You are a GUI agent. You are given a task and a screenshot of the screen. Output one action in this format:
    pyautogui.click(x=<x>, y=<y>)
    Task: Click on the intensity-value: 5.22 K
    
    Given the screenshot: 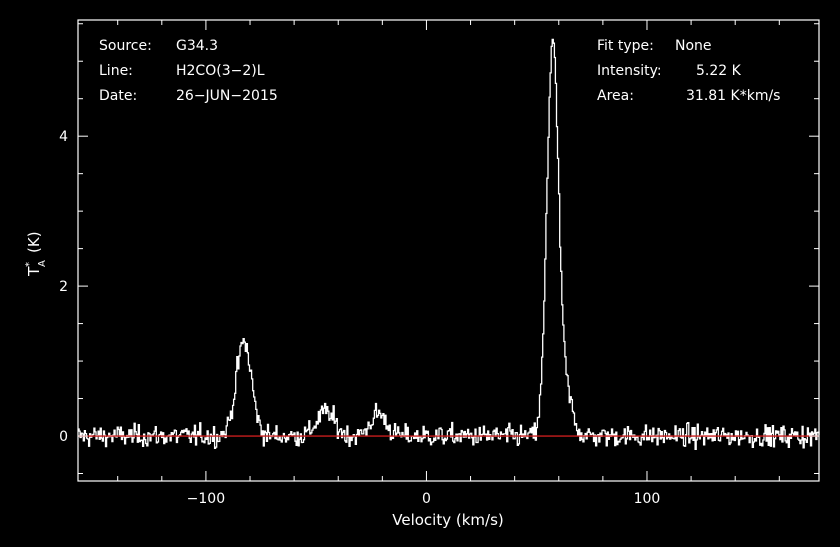 What is the action you would take?
    pyautogui.click(x=719, y=71)
    